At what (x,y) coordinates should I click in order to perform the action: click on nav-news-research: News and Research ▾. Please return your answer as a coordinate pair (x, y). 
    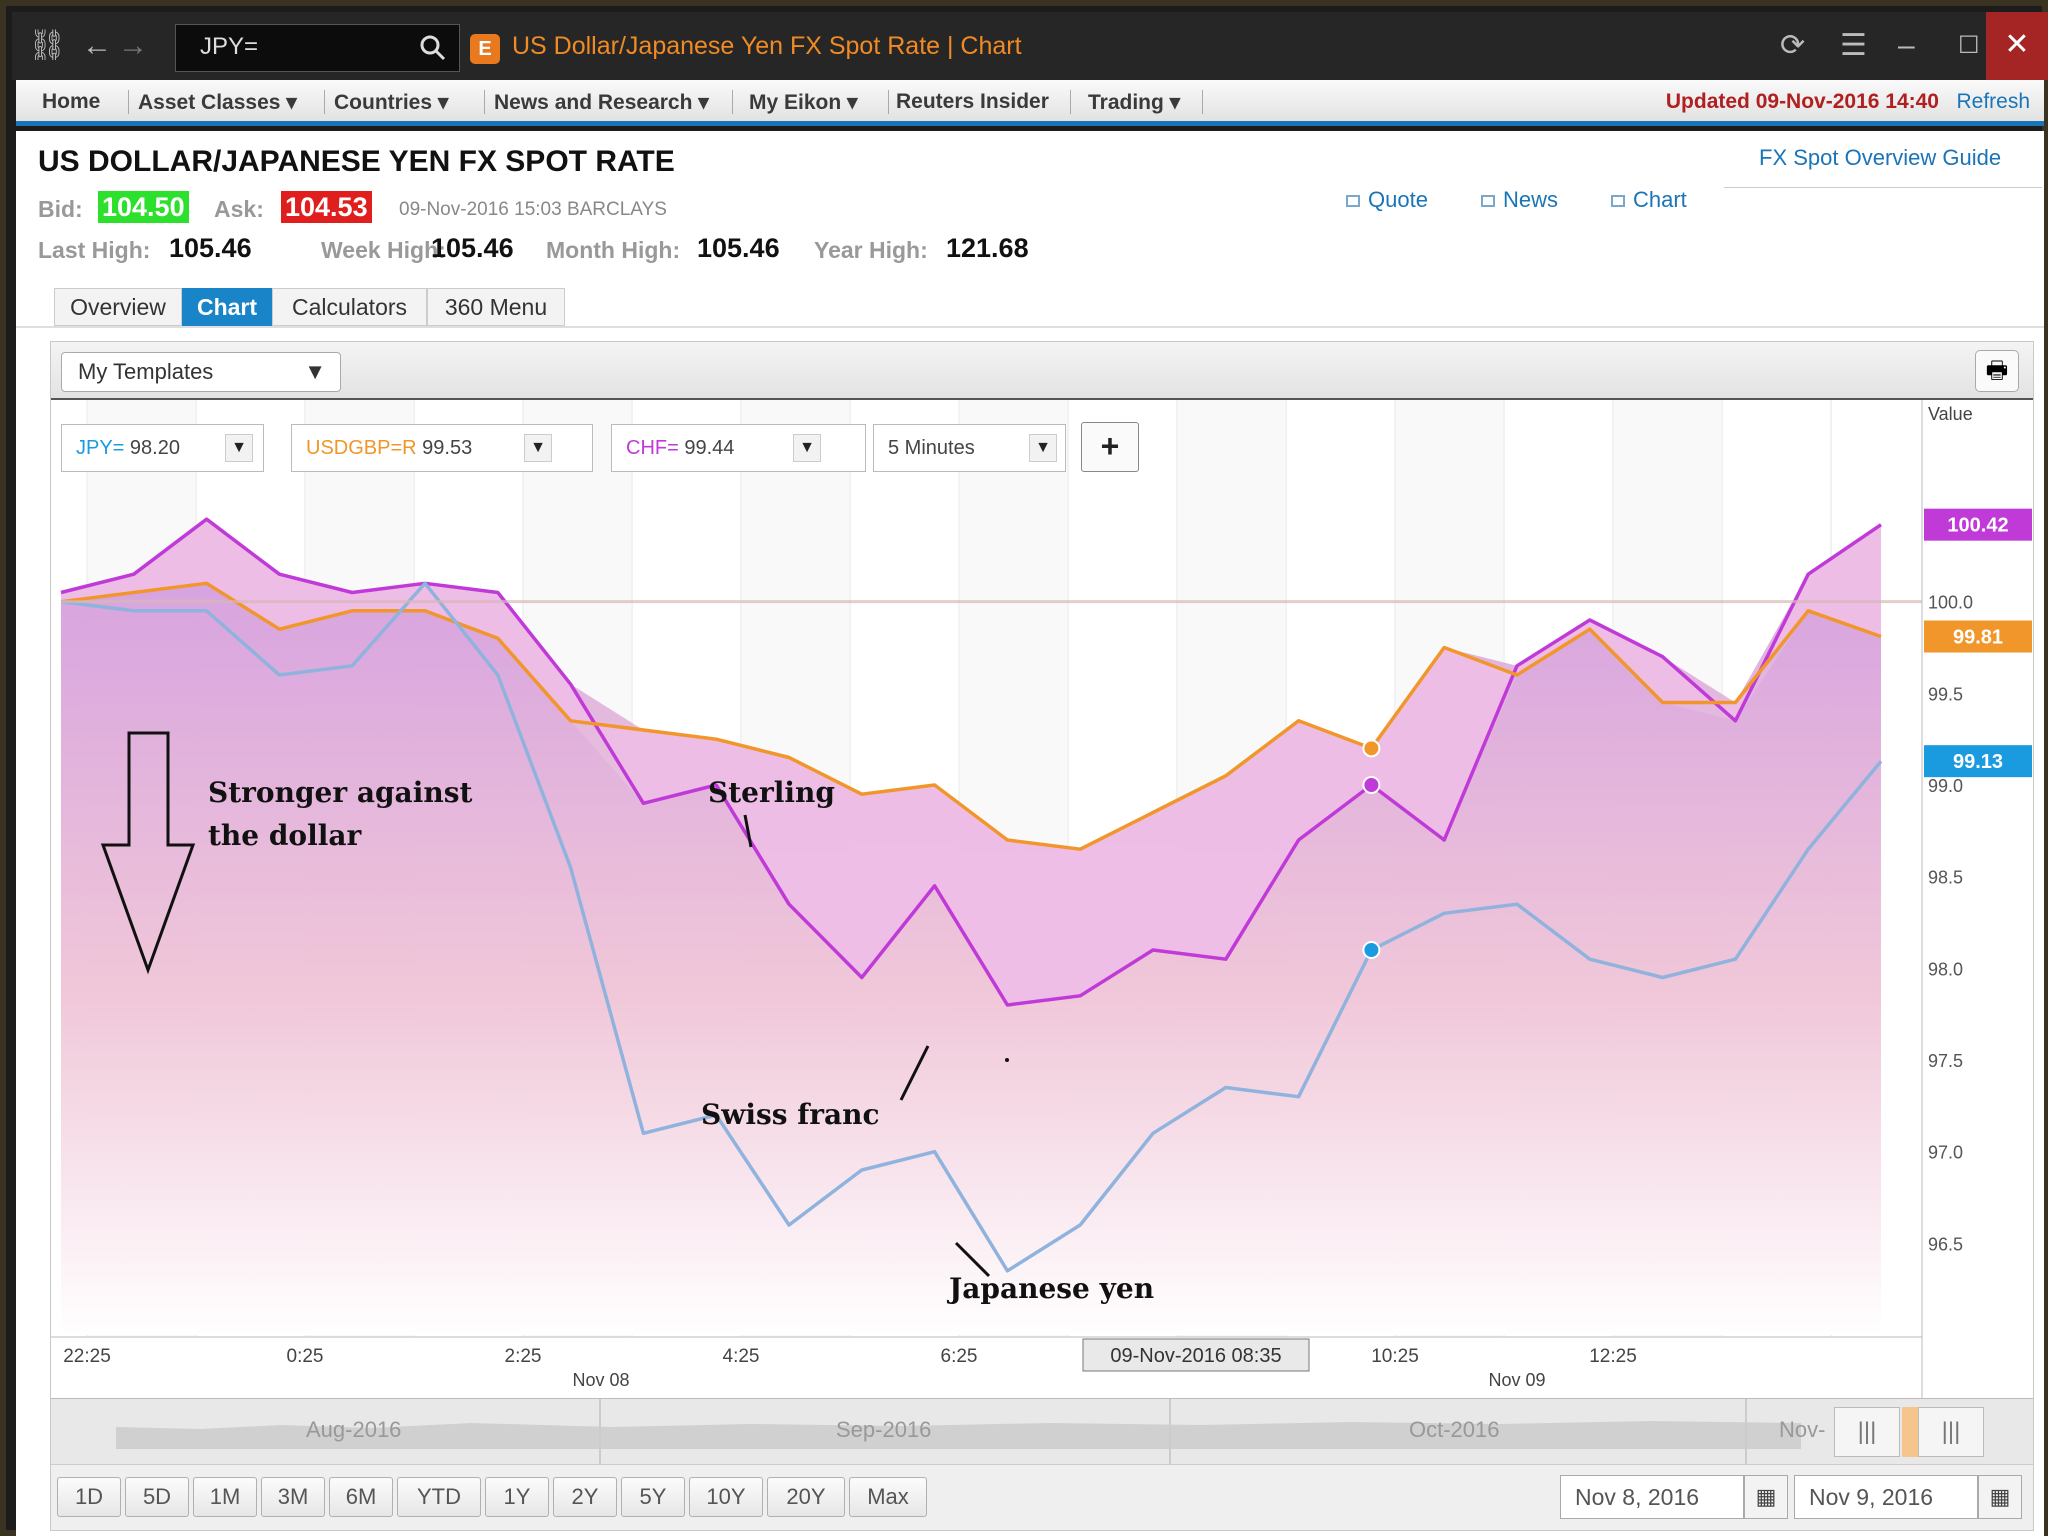
    Looking at the image, I should click on (601, 102).